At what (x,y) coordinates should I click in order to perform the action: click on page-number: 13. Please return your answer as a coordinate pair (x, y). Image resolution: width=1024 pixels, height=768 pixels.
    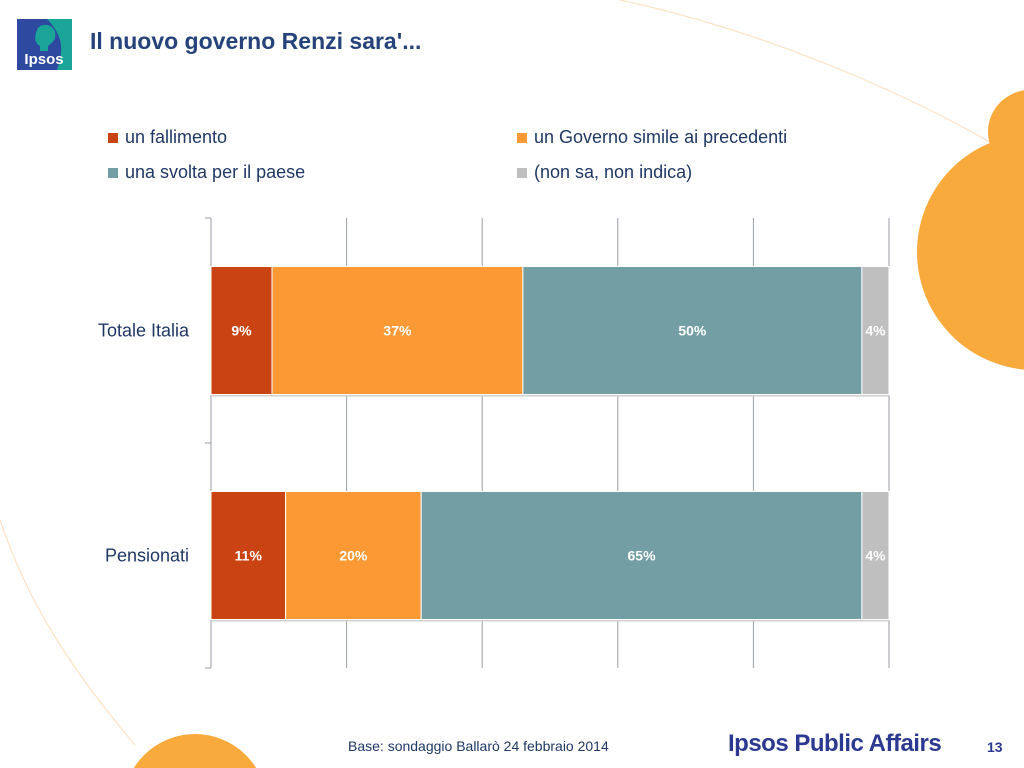
    Looking at the image, I should click on (995, 747).